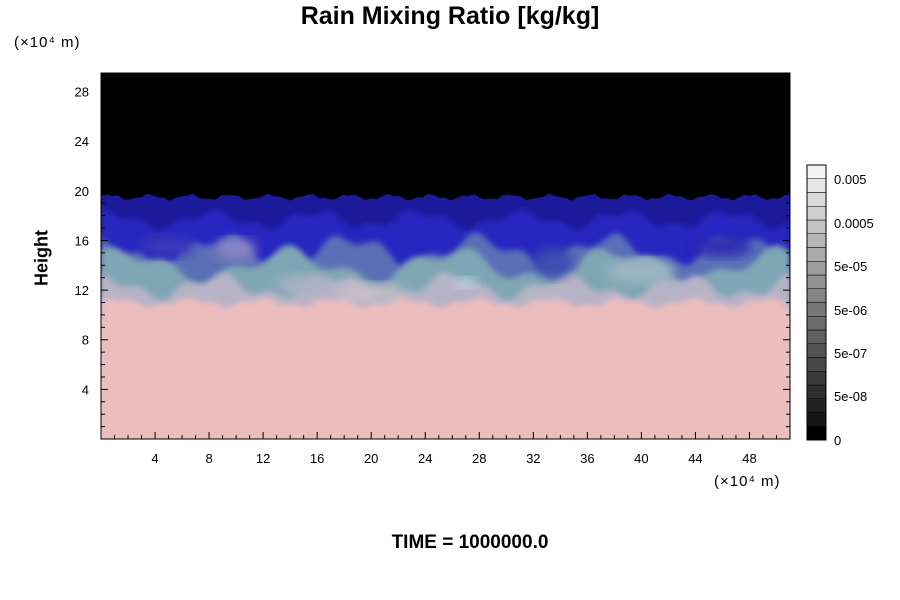 This screenshot has width=900, height=600. What do you see at coordinates (47, 42) in the screenshot?
I see `y-axis-unit: (×10⁴ m)` at bounding box center [47, 42].